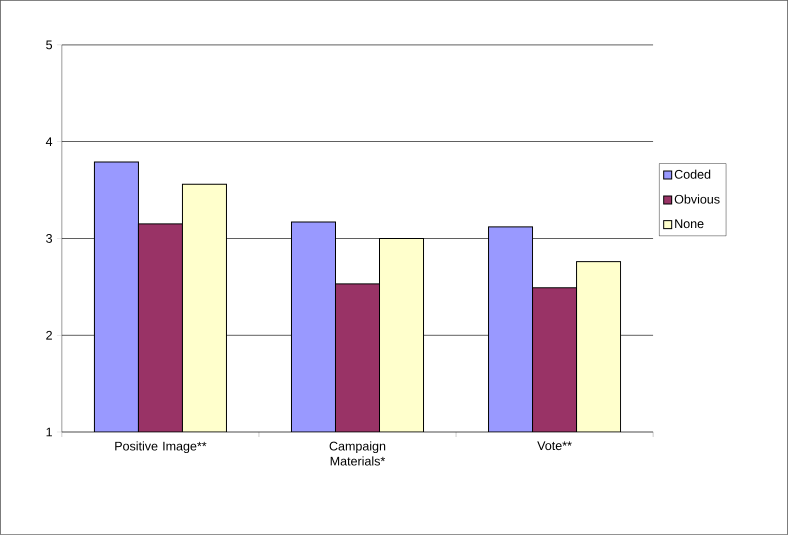 The height and width of the screenshot is (535, 788). Describe the element at coordinates (697, 199) in the screenshot. I see `legend-label: Obvious` at that location.